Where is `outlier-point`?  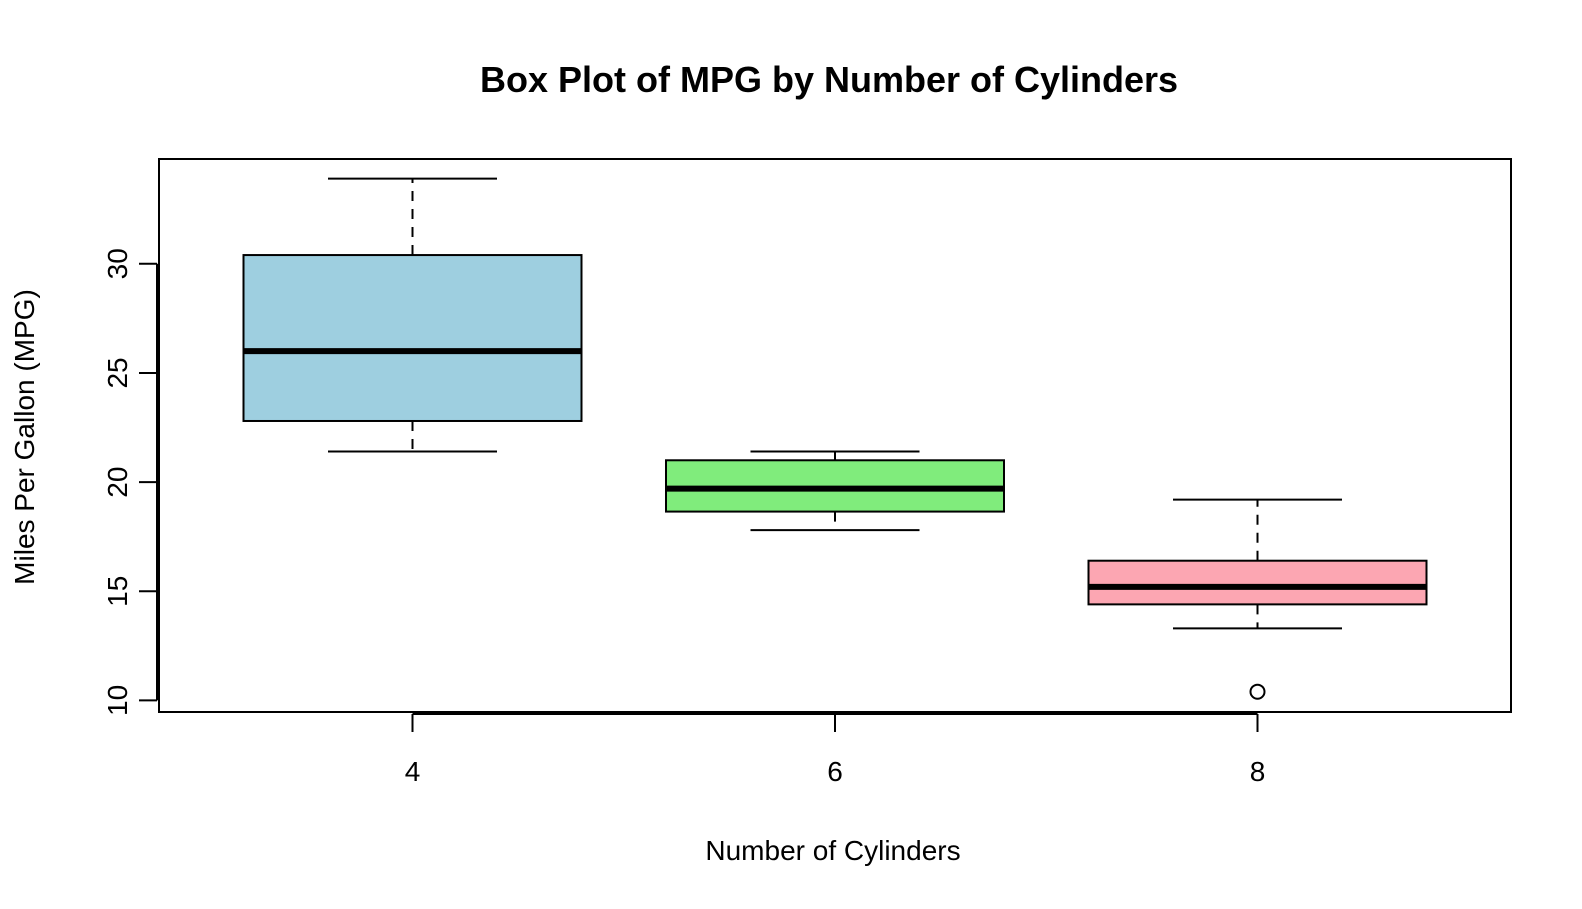
outlier-point is located at coordinates (1257, 691).